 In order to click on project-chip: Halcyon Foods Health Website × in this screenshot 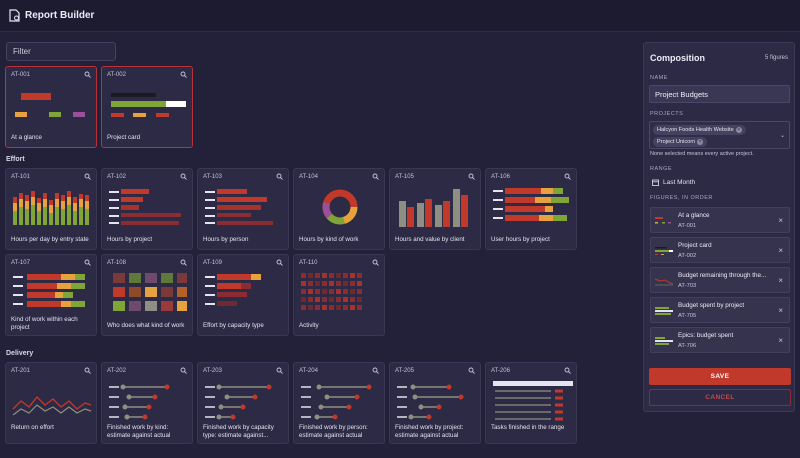, I will do `click(699, 130)`.